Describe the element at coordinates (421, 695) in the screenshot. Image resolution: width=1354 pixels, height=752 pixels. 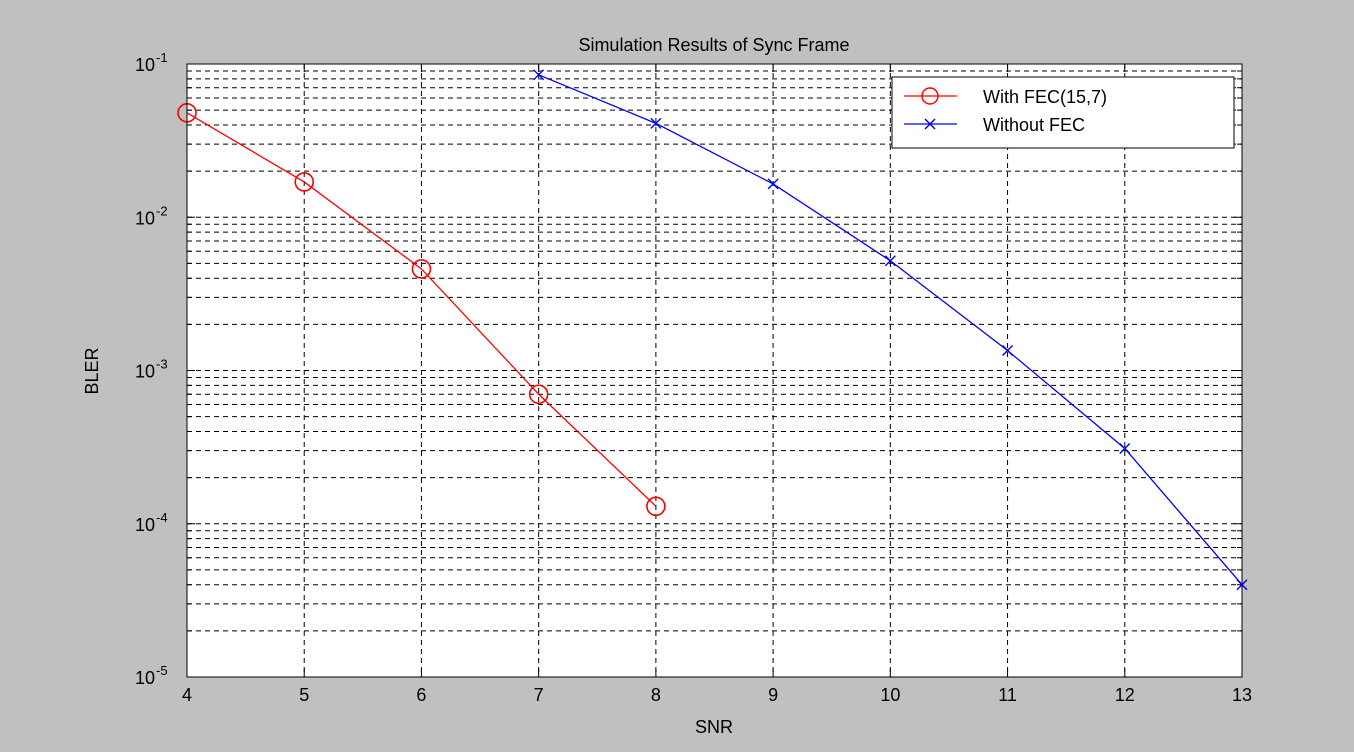
I see `x-tick-label: 6` at that location.